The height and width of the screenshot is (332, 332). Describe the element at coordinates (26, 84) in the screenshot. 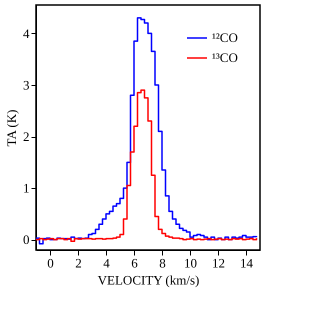

I see `y-tick-label: 3` at that location.